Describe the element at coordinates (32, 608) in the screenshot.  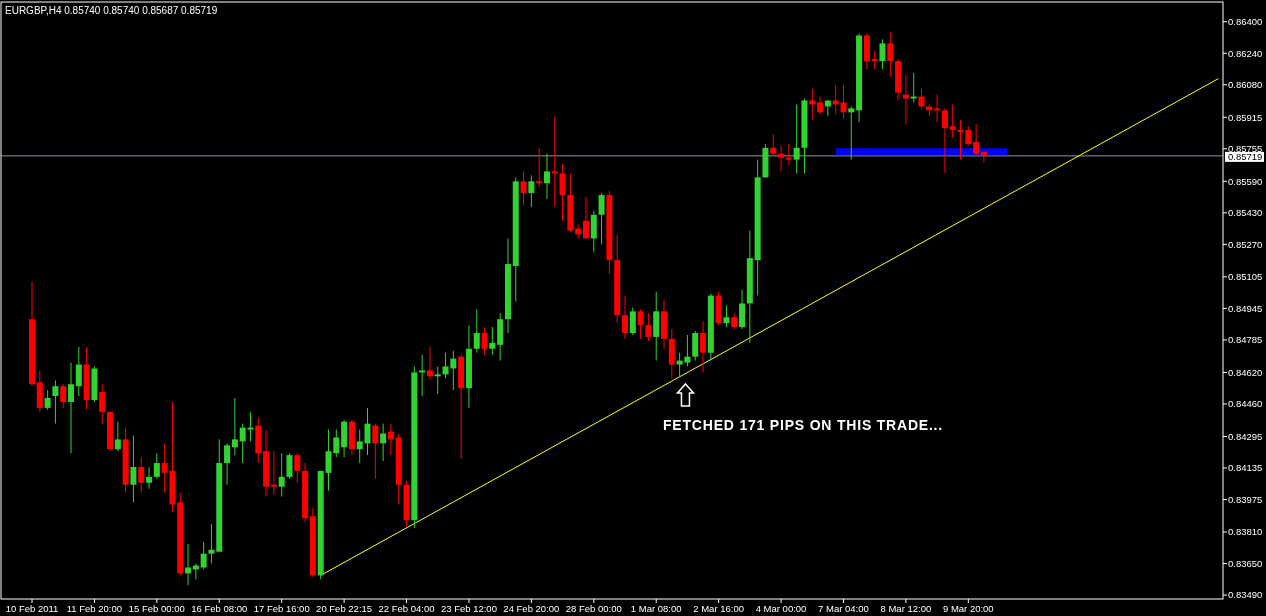
I see `x-tick-label: 10 Feb 2011` at that location.